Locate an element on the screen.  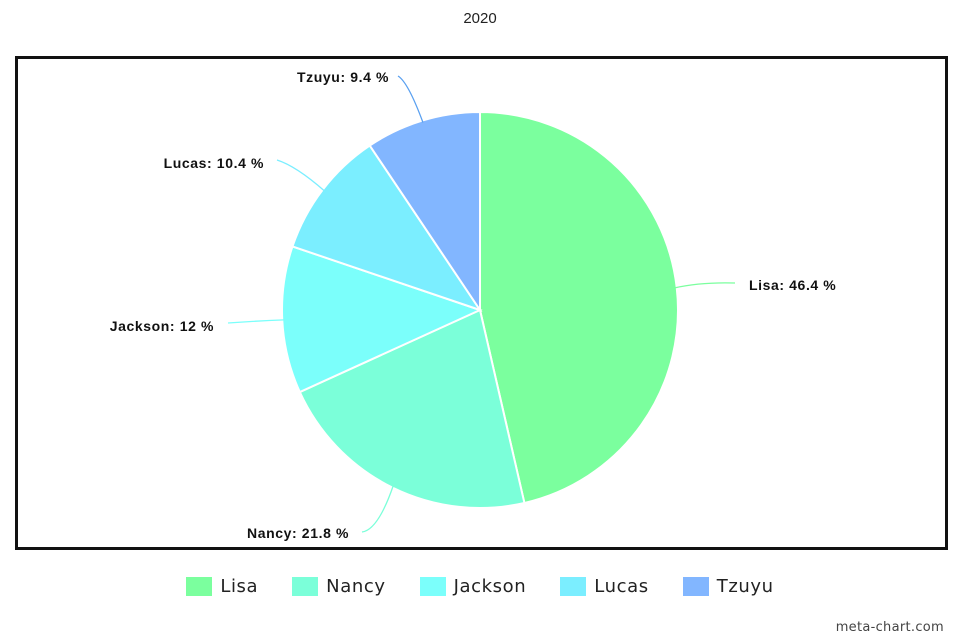
watermark: meta-chart.com is located at coordinates (889, 627).